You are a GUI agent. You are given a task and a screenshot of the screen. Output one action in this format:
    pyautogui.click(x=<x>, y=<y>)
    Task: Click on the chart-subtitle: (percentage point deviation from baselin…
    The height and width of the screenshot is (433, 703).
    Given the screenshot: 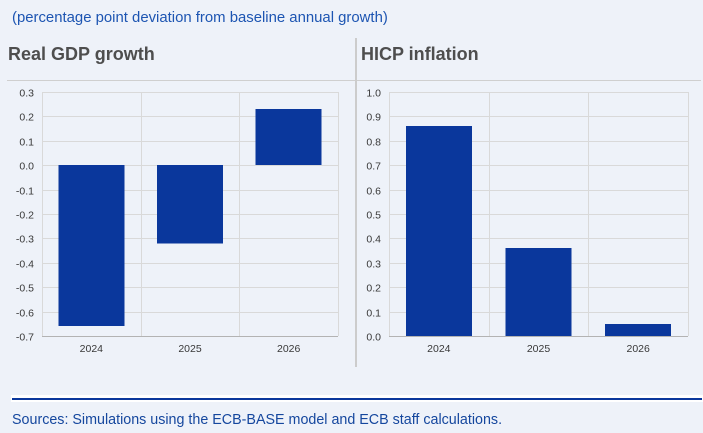 What is the action you would take?
    pyautogui.click(x=200, y=18)
    